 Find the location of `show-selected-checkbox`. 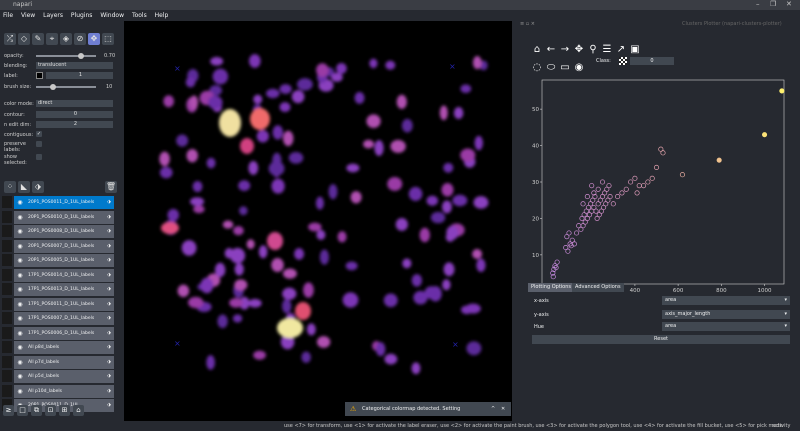

show-selected-checkbox is located at coordinates (39, 157).